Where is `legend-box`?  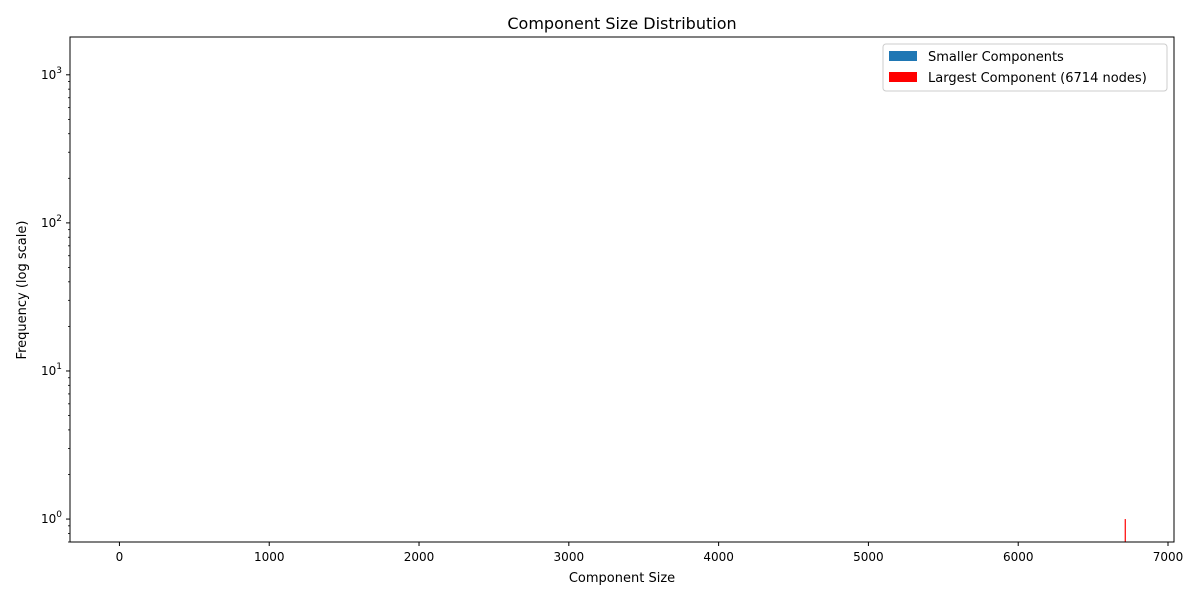 legend-box is located at coordinates (1025, 67).